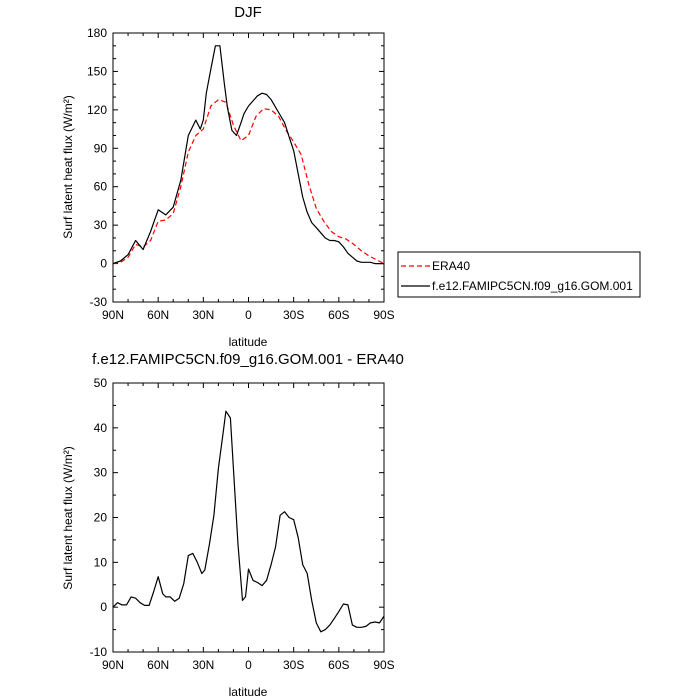  What do you see at coordinates (101, 428) in the screenshot?
I see `y-tick-label: 40` at bounding box center [101, 428].